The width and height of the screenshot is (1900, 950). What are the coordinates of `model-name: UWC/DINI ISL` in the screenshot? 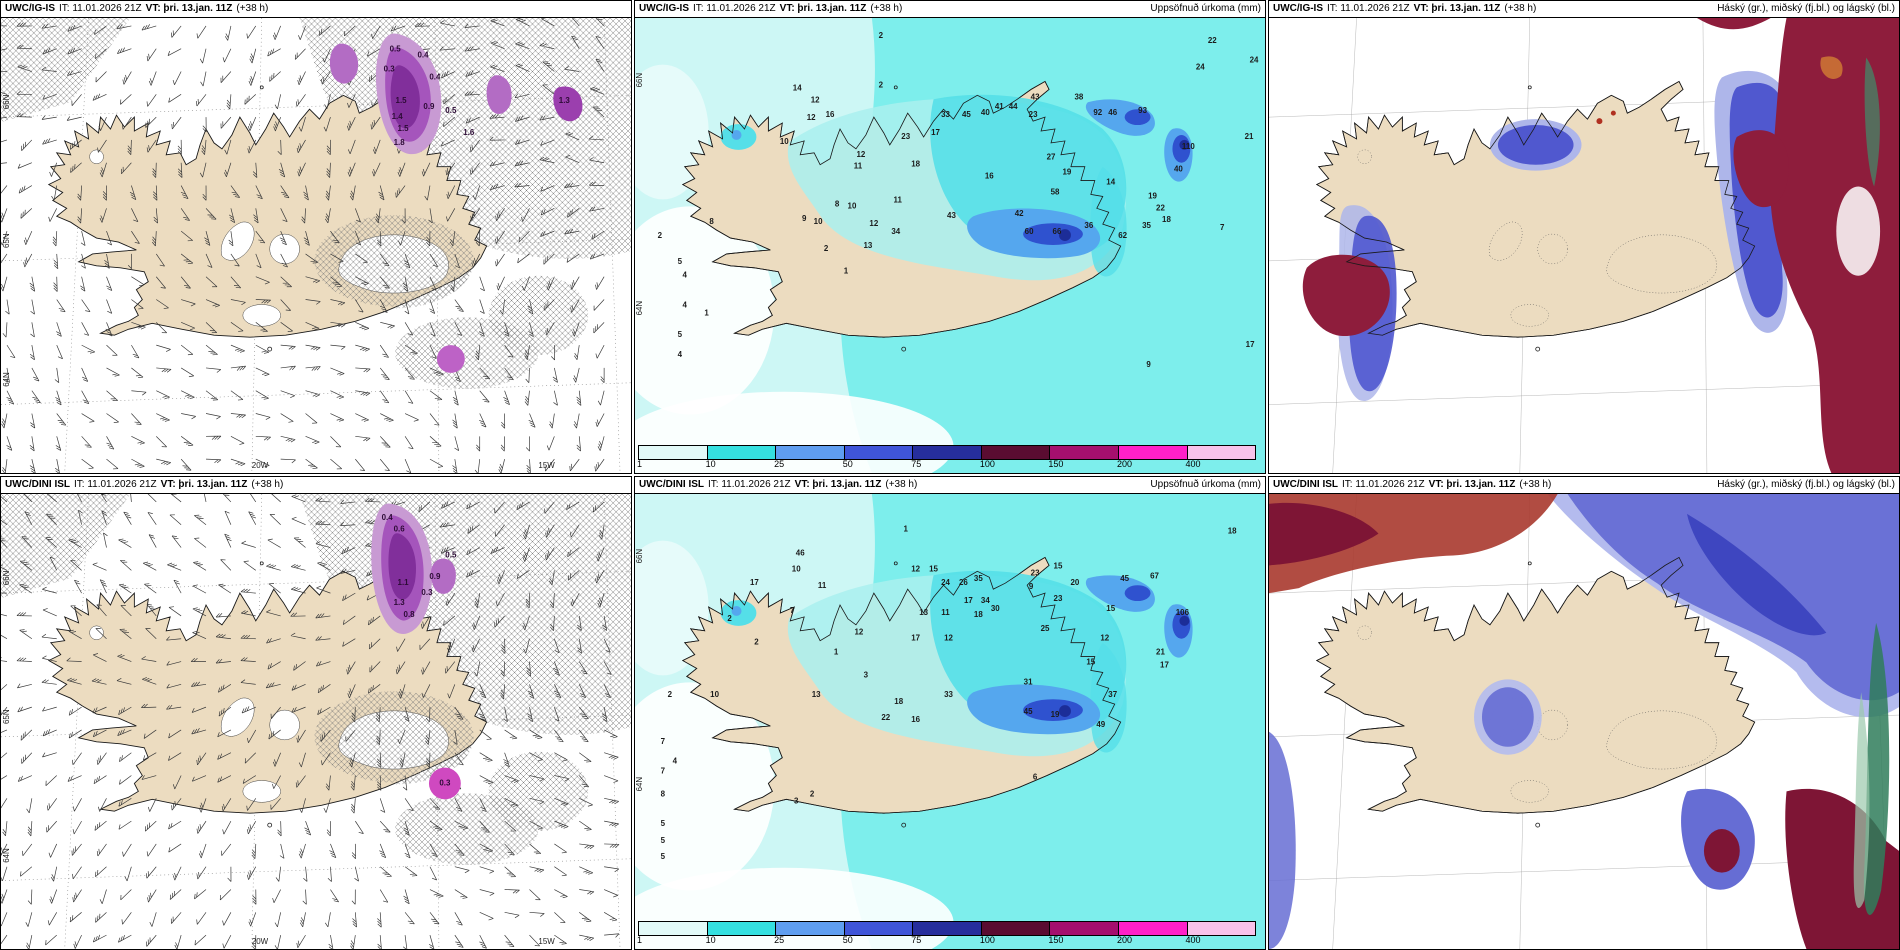 It's located at (37, 484).